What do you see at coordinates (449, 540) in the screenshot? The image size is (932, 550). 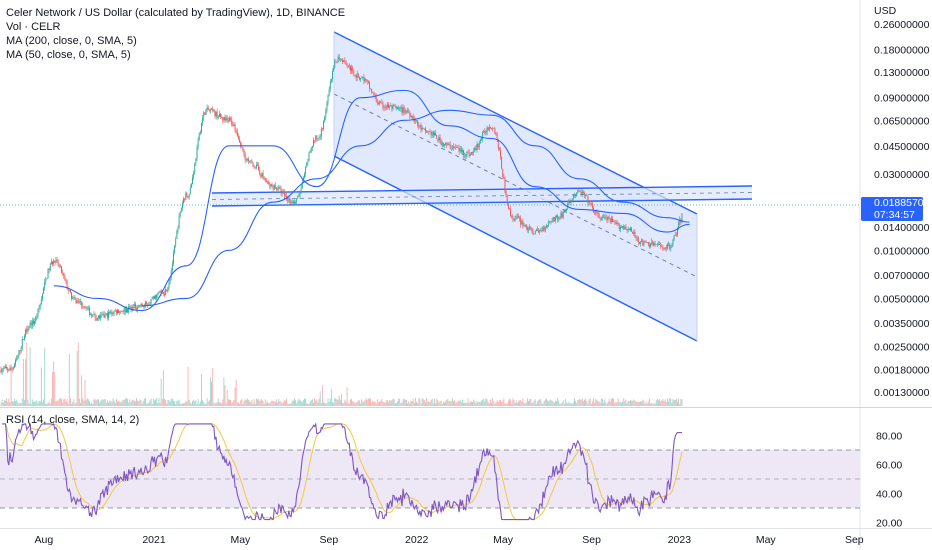 I see `time-axis: Aug 2021 May Sep 2022 May Sep 2023 May Sep` at bounding box center [449, 540].